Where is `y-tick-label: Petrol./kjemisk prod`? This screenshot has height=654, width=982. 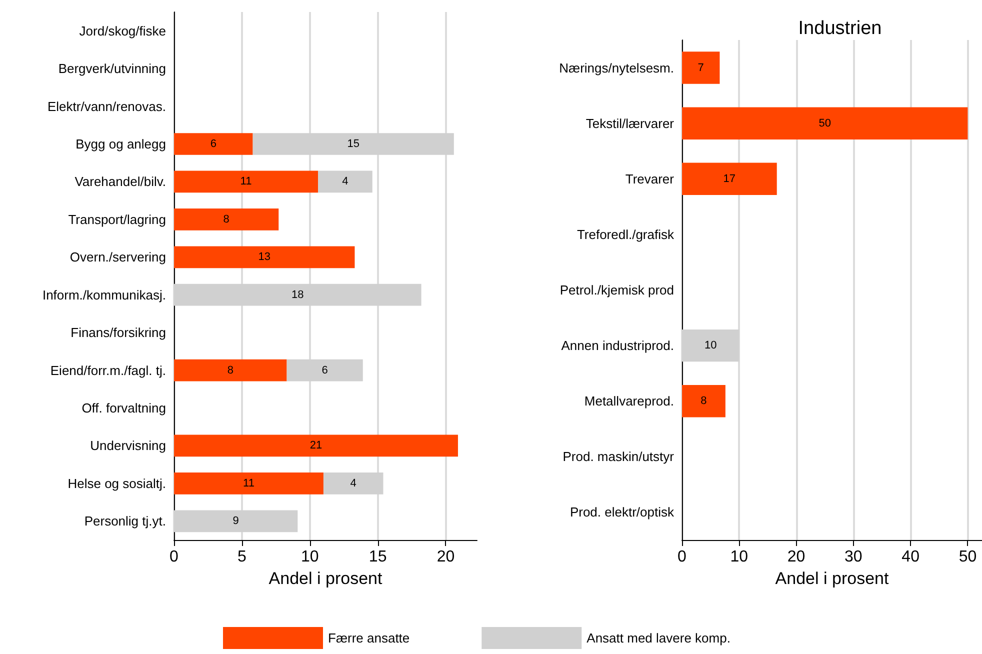 y-tick-label: Petrol./kjemisk prod is located at coordinates (617, 290).